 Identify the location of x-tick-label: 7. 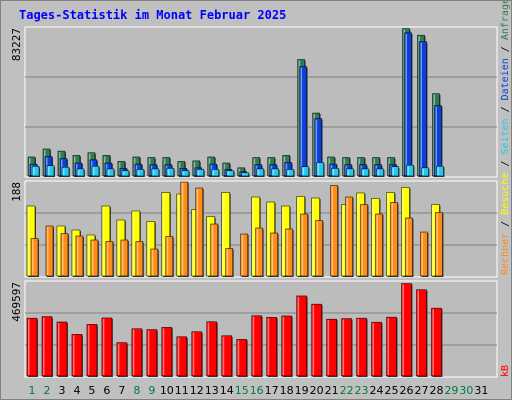
(121, 390).